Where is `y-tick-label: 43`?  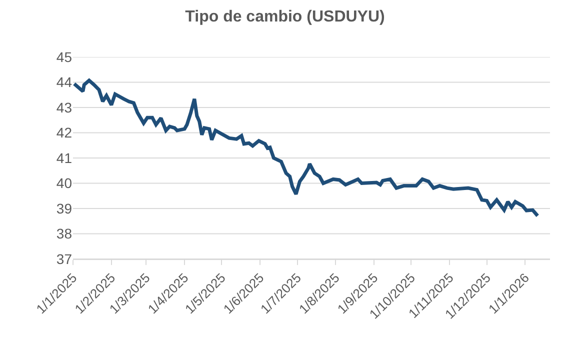
y-tick-label: 43 is located at coordinates (64, 107).